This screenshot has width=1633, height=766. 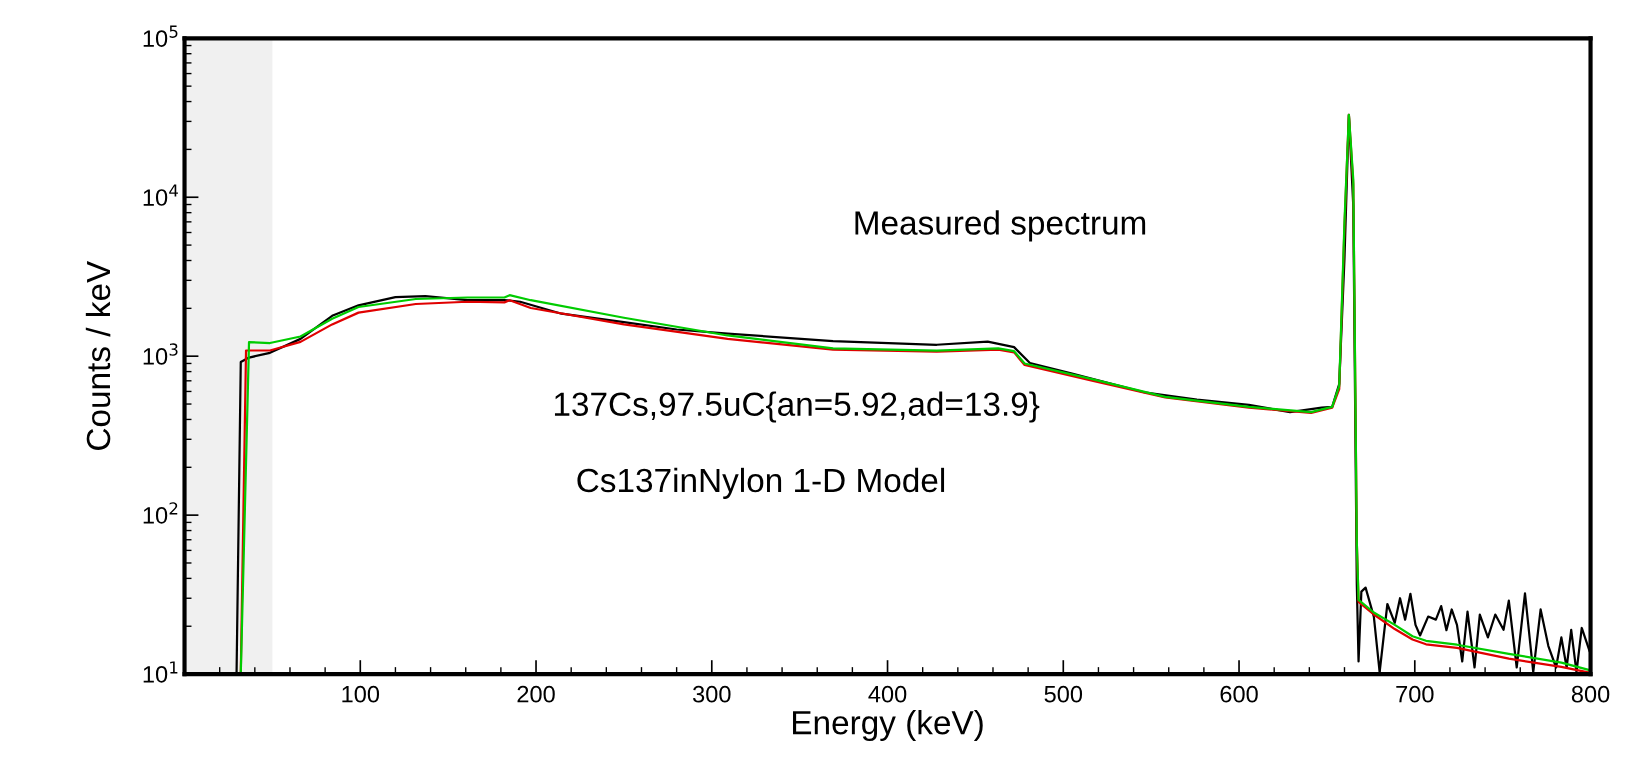 I want to click on x-tick-label: 700, so click(x=1415, y=694).